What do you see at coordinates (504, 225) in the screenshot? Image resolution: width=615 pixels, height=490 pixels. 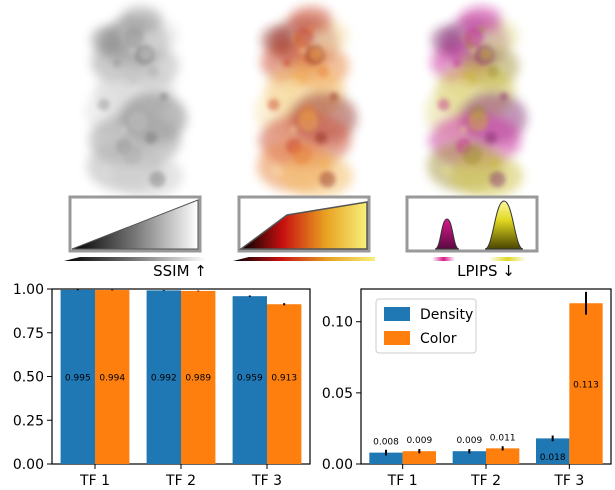 I see `tf-peak-yellow` at bounding box center [504, 225].